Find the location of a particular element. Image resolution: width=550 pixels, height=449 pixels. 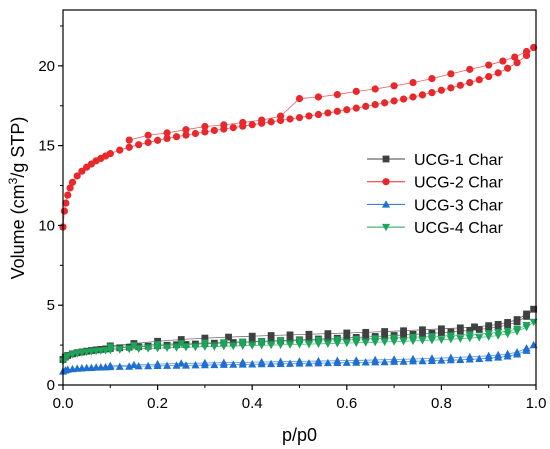

x-axis-title: p/p0 is located at coordinates (299, 435).